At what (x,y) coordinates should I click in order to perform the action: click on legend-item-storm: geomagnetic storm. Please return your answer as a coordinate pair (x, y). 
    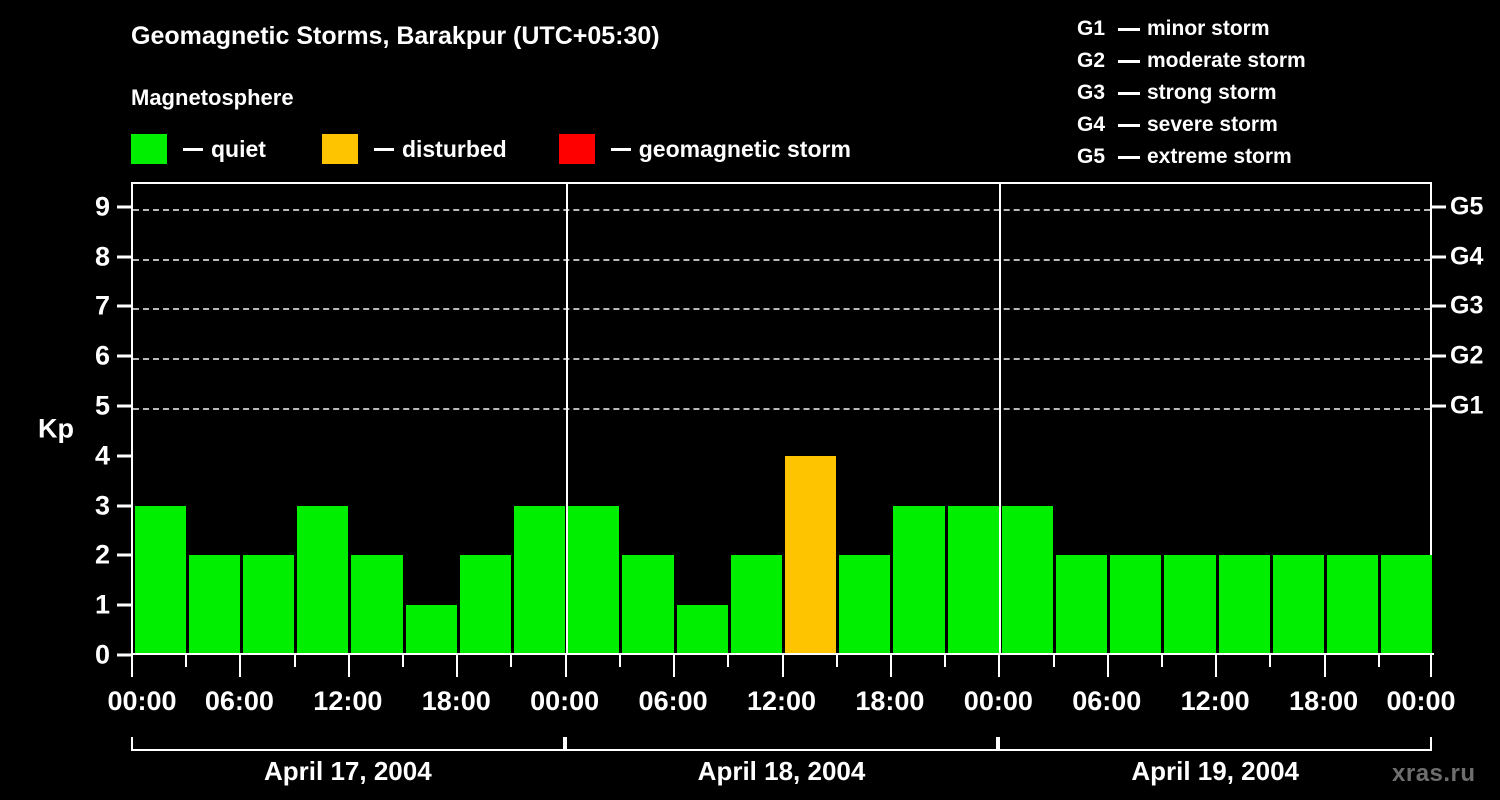
    Looking at the image, I should click on (704, 149).